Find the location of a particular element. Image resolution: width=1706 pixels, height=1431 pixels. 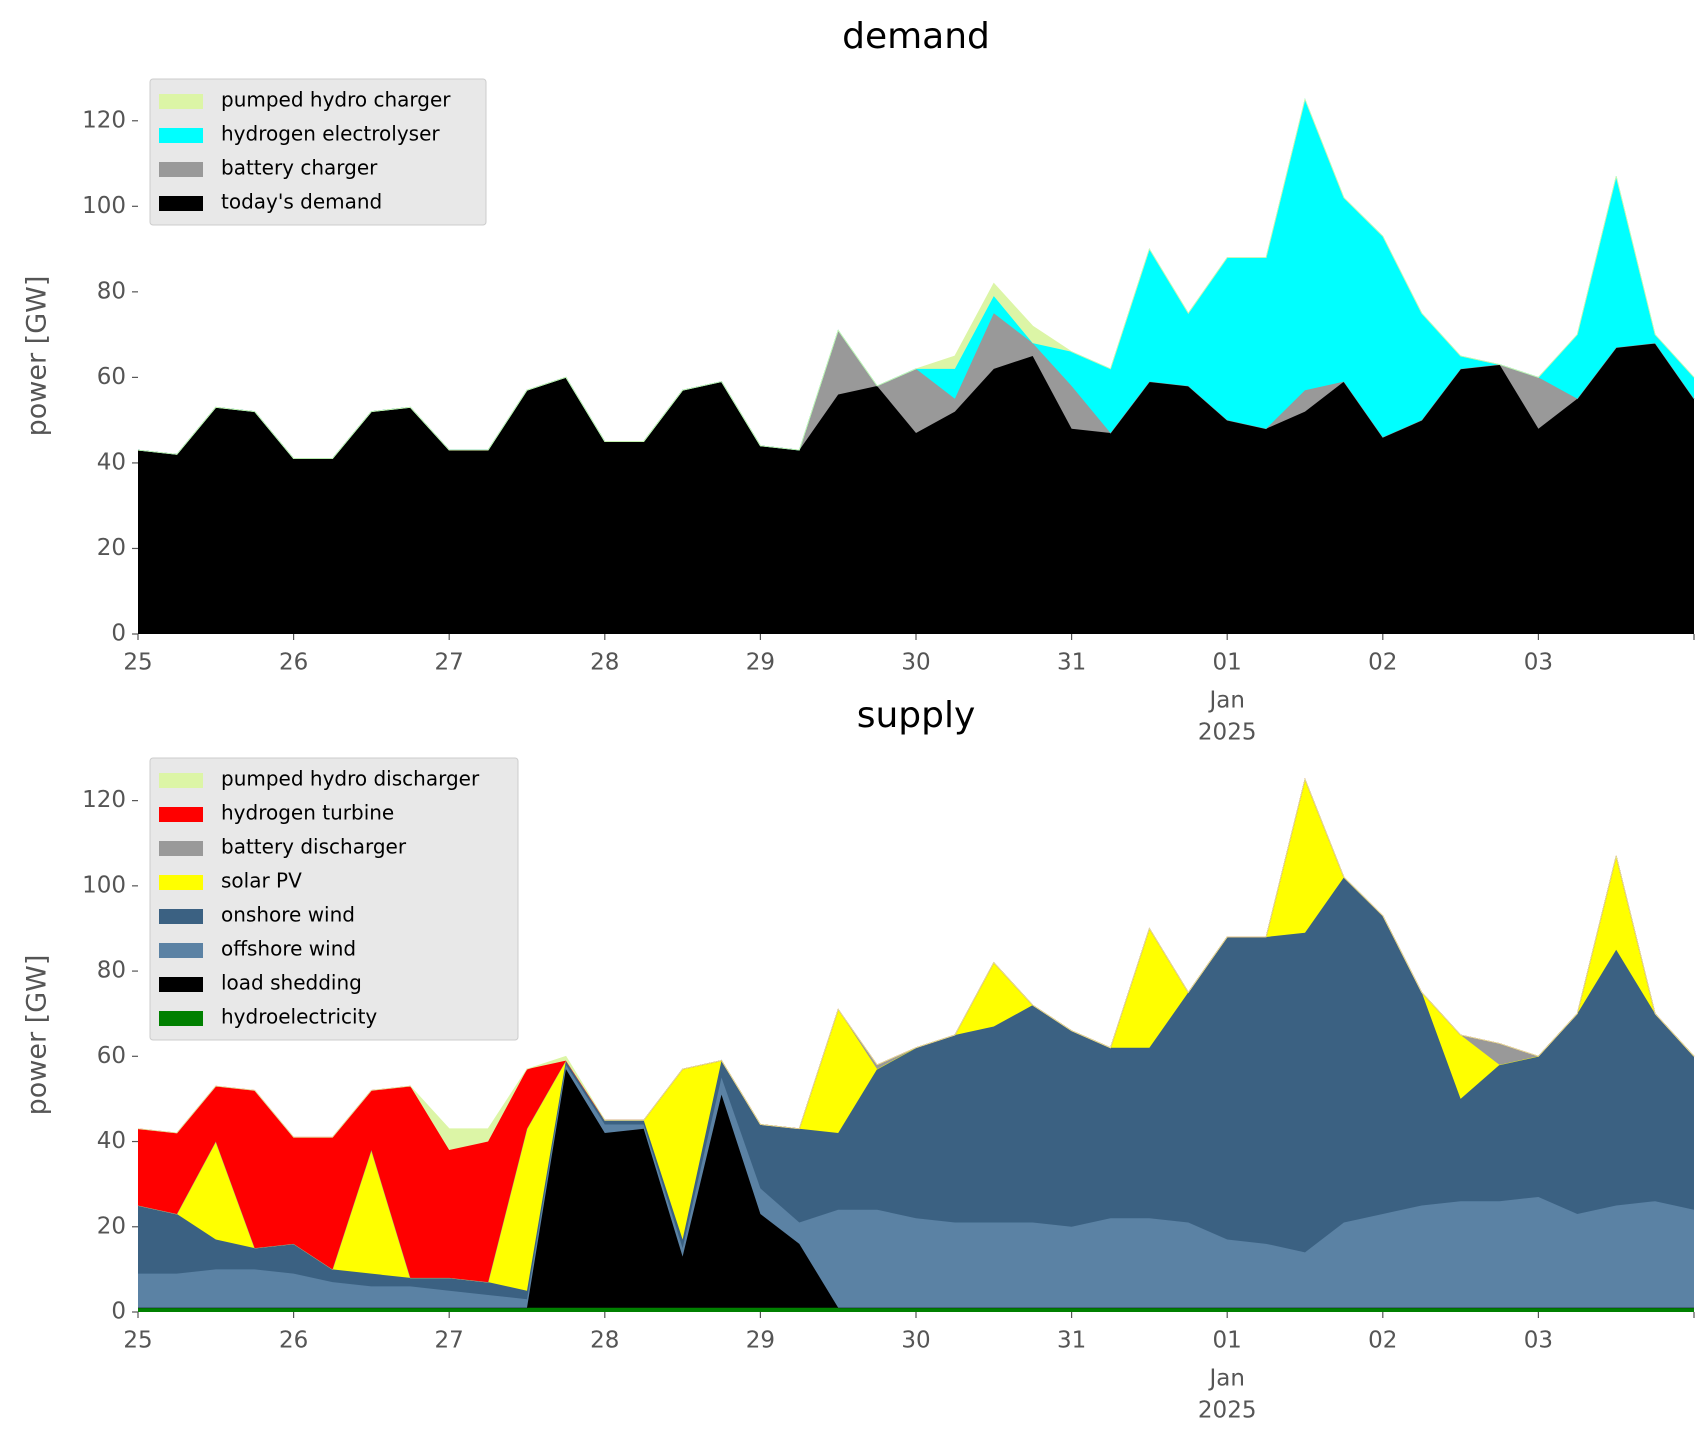

legend-label: solar PV is located at coordinates (261, 881).